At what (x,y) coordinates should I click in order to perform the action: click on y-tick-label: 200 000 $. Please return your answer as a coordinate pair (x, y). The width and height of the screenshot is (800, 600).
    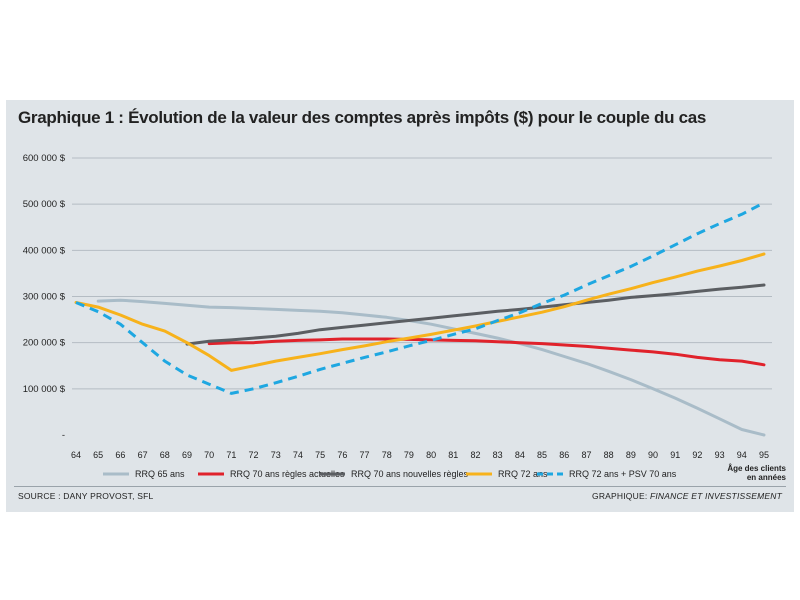
    Looking at the image, I should click on (44, 343).